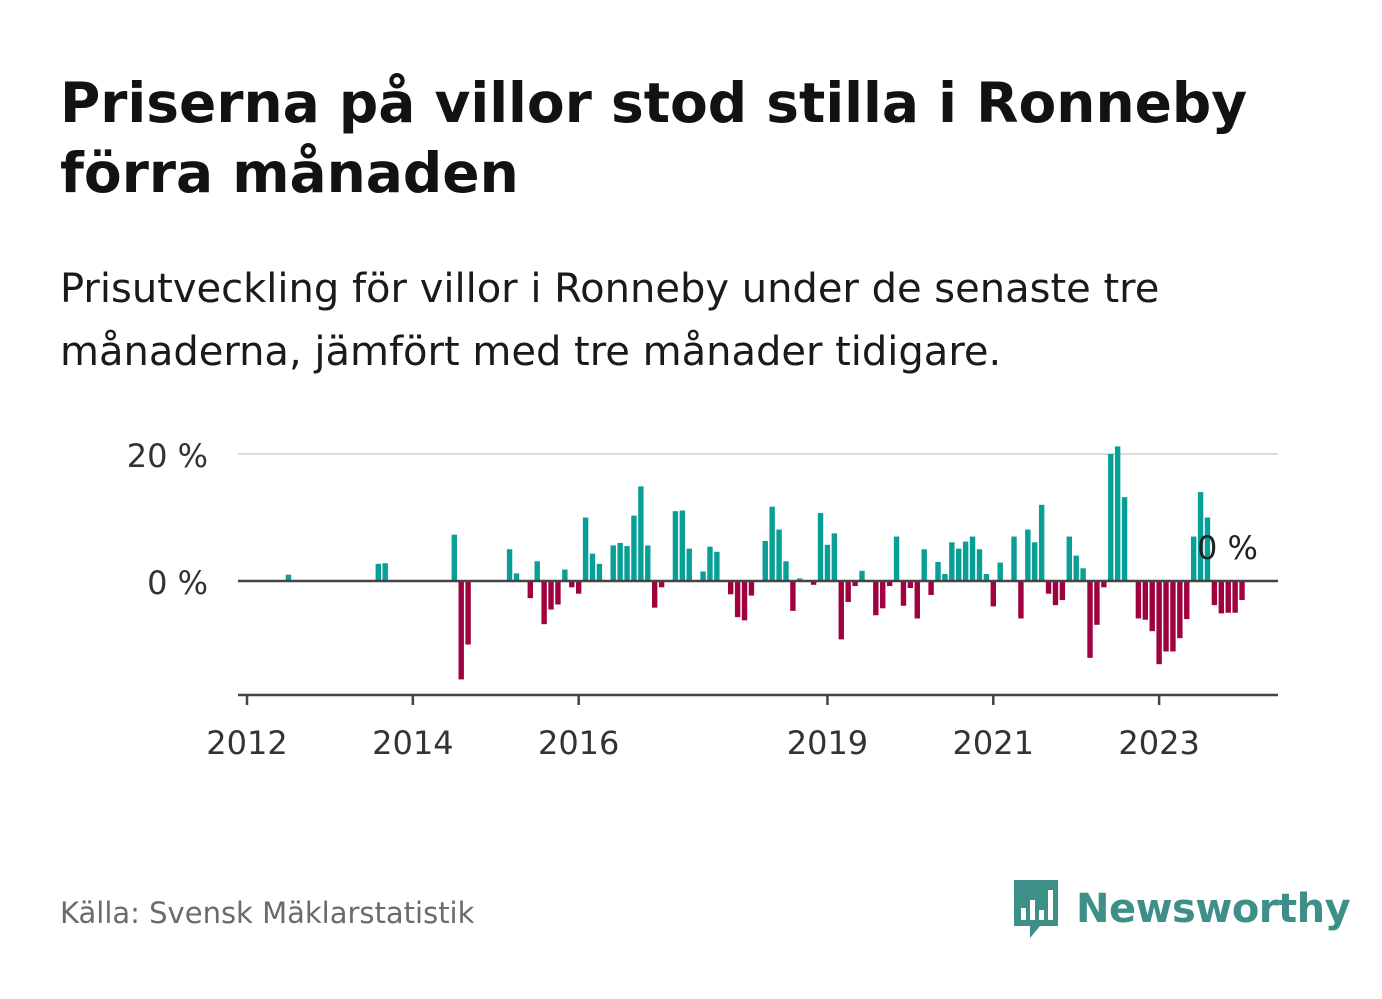 This screenshot has height=999, width=1382. What do you see at coordinates (177, 583) in the screenshot?
I see `y-tick-label: 0 %` at bounding box center [177, 583].